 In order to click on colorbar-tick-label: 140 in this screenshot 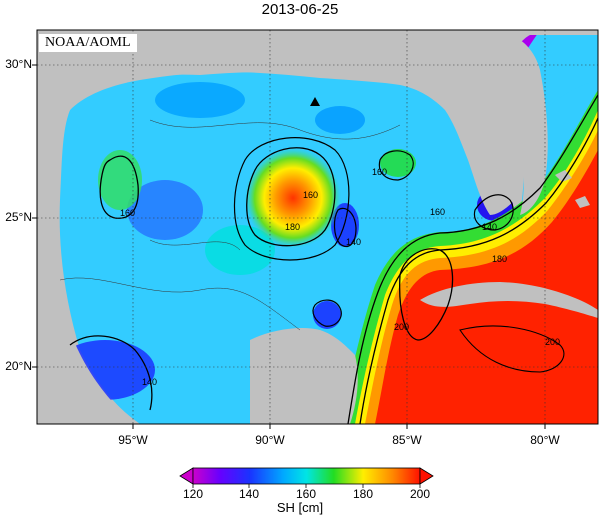, I will do `click(249, 494)`.